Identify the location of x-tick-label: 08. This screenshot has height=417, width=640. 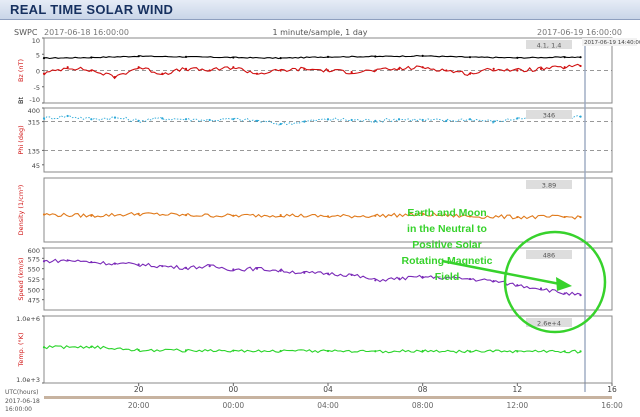
(423, 389).